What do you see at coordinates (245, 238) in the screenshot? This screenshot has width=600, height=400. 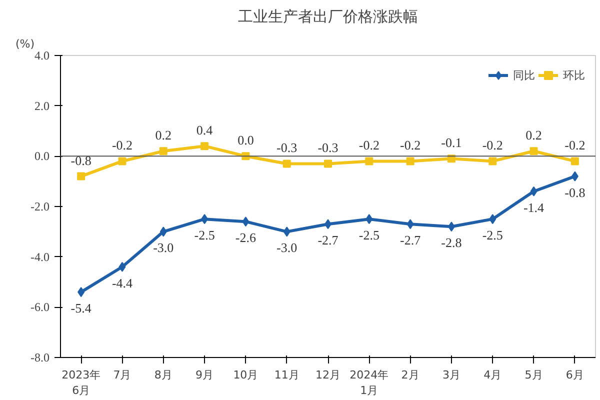 I see `data-label: -2.6` at bounding box center [245, 238].